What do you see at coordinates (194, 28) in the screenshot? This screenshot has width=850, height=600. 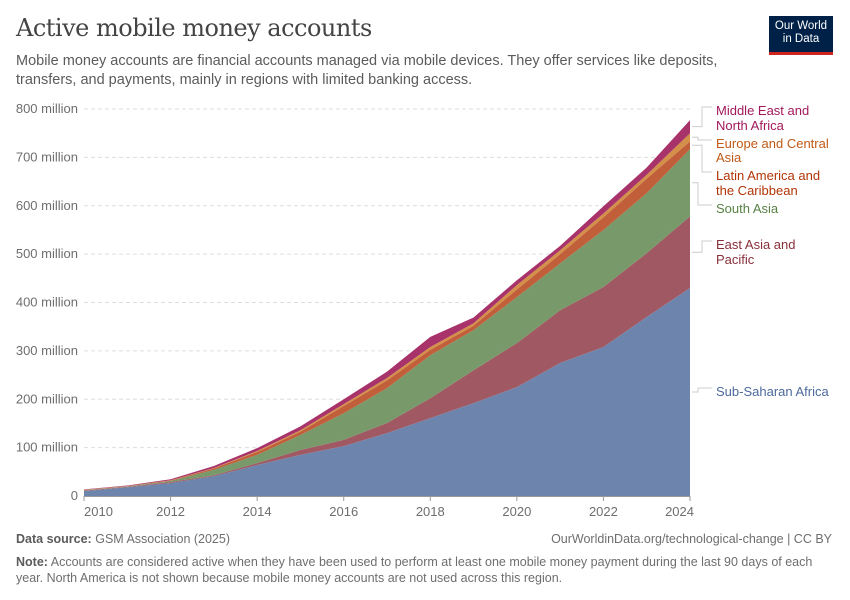 I see `chart-title: Active mobile money accounts` at bounding box center [194, 28].